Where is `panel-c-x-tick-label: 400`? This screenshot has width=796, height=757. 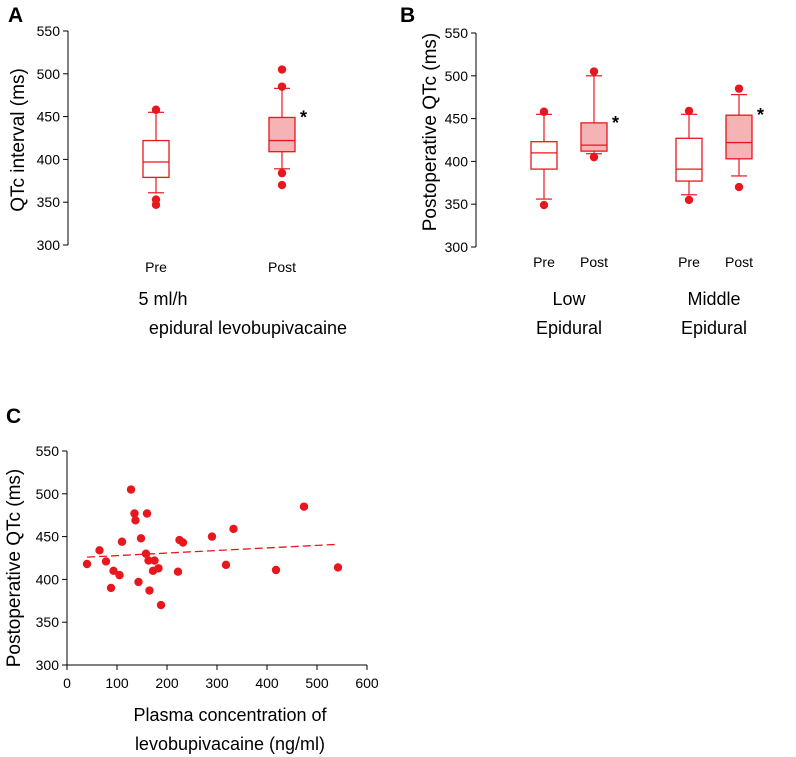 panel-c-x-tick-label: 400 is located at coordinates (267, 683).